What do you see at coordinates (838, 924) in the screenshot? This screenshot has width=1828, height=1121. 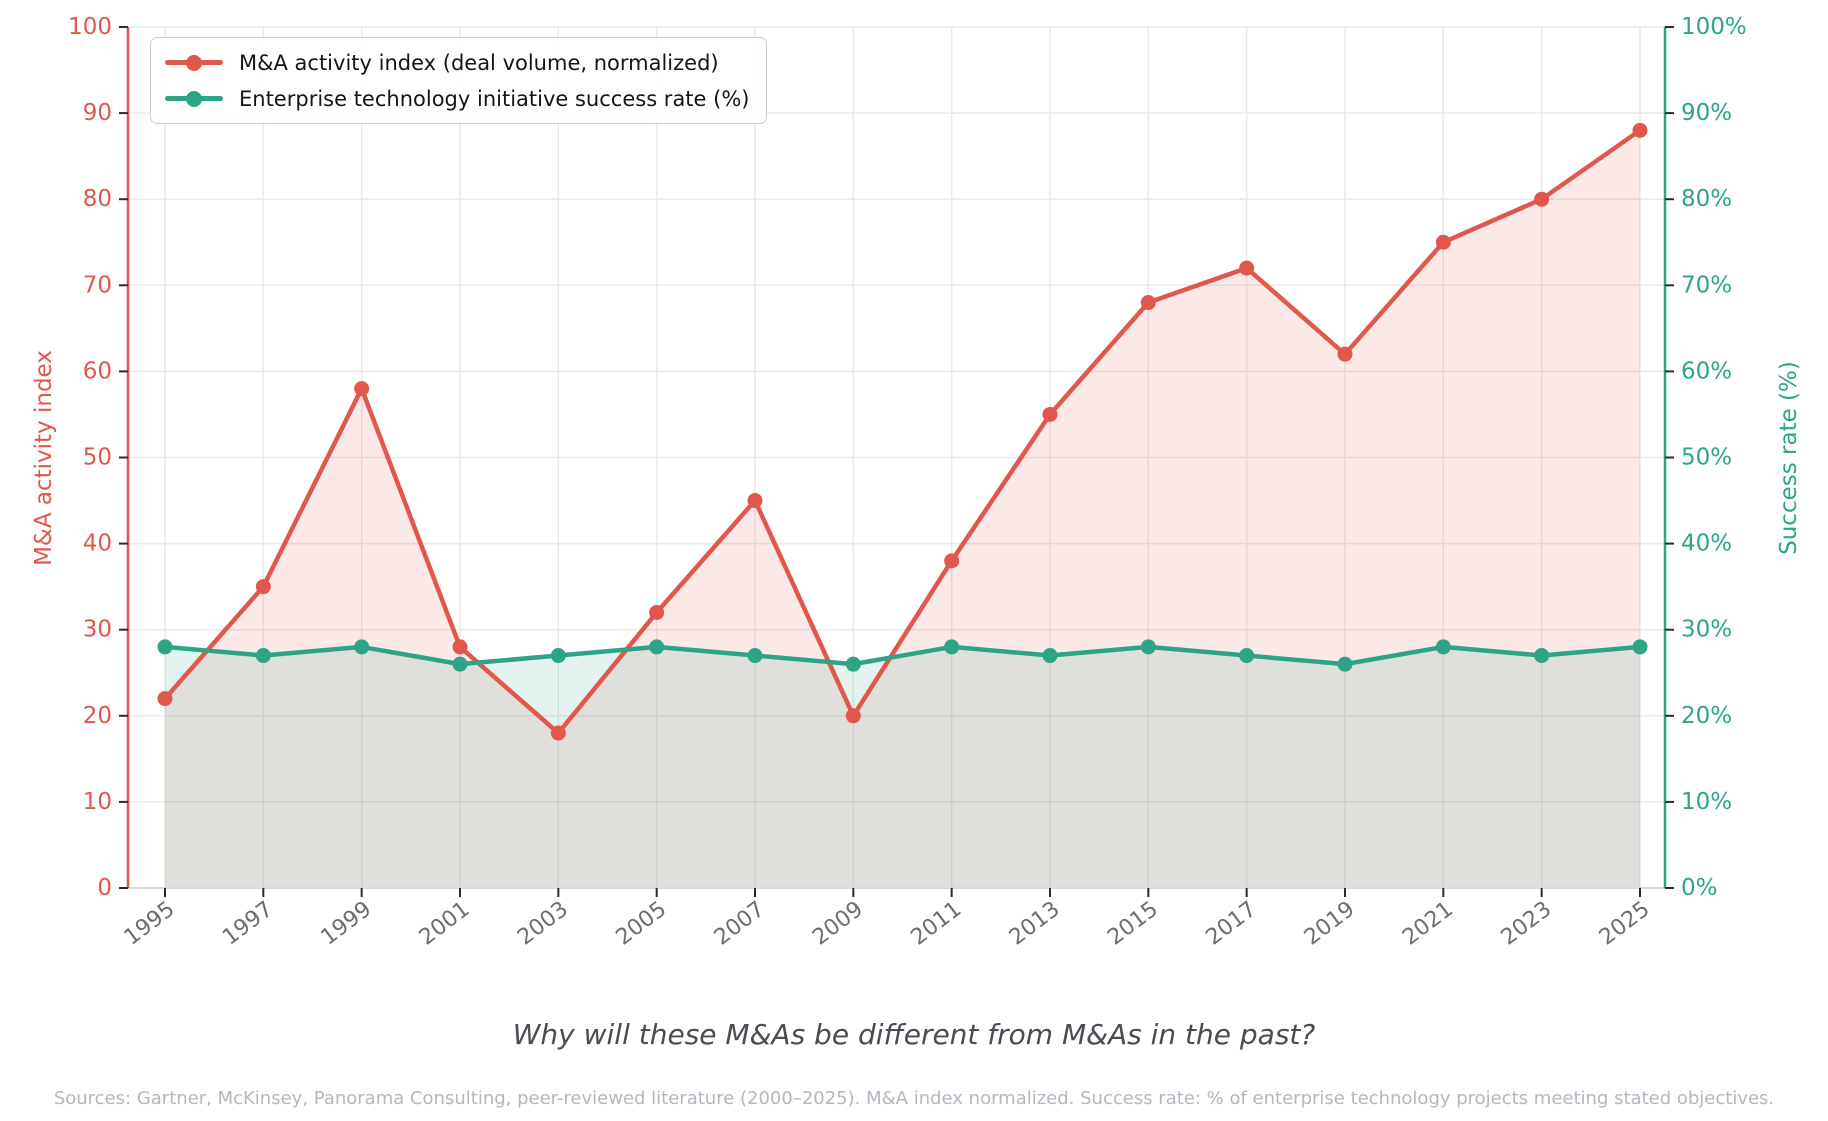 I see `svg-text: 2009` at bounding box center [838, 924].